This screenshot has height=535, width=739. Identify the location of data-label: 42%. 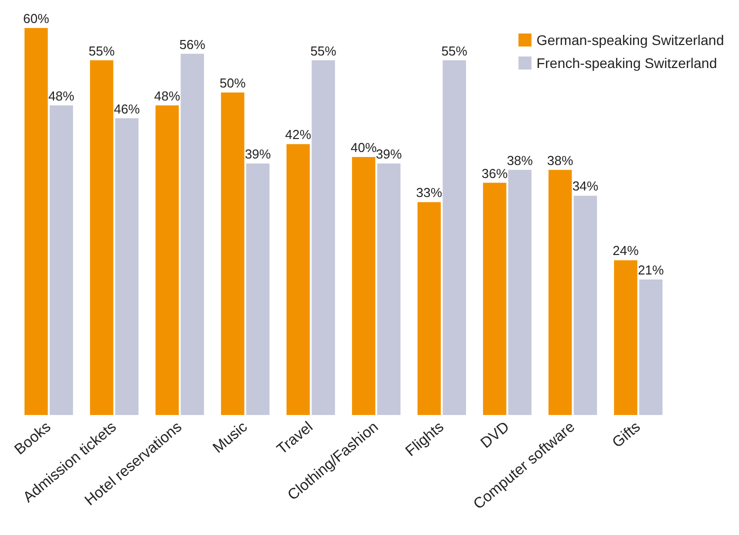
(298, 134).